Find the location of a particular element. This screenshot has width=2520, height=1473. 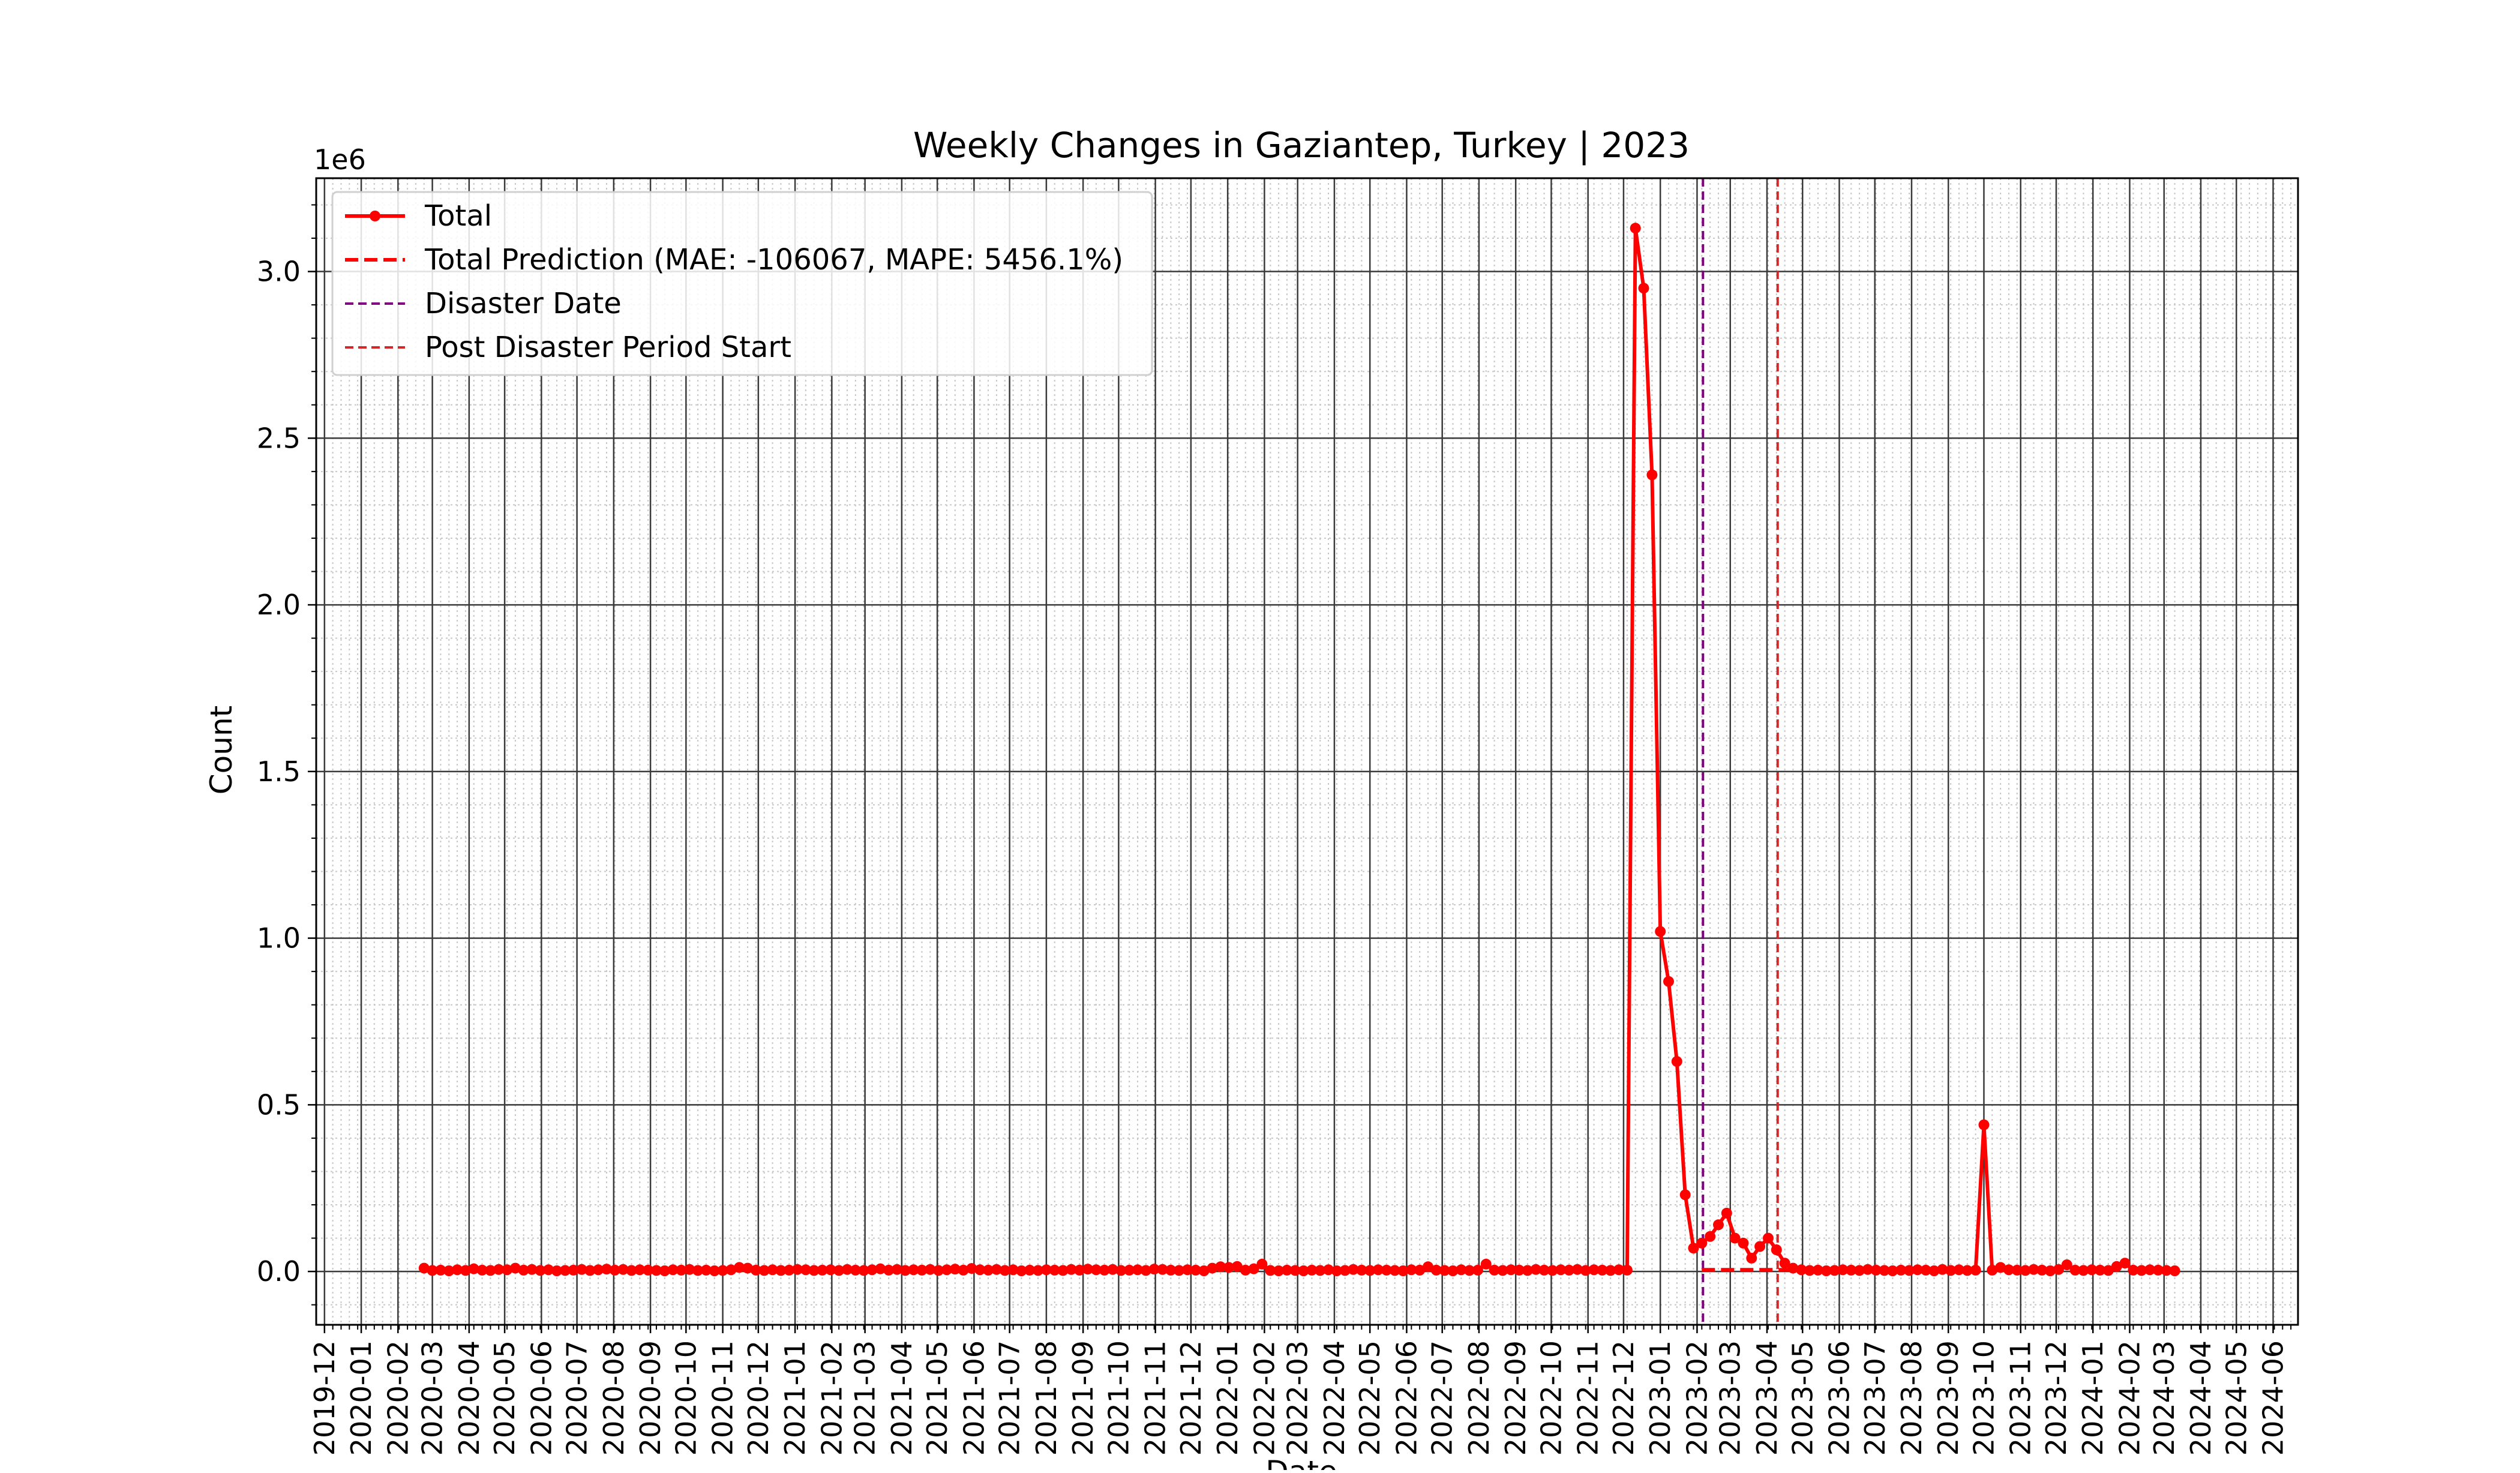

vline-layer is located at coordinates (1740, 751).